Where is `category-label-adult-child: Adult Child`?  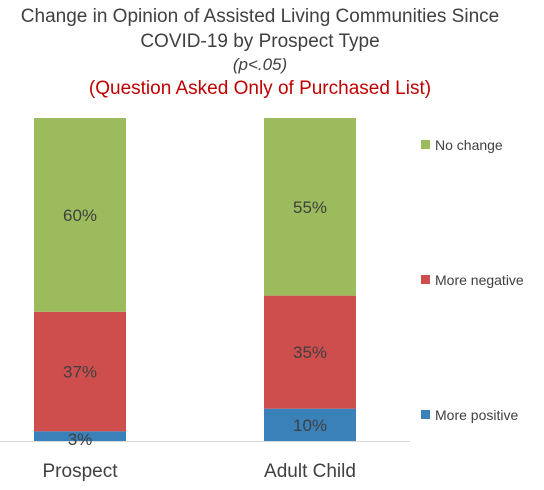
category-label-adult-child: Adult Child is located at coordinates (310, 471).